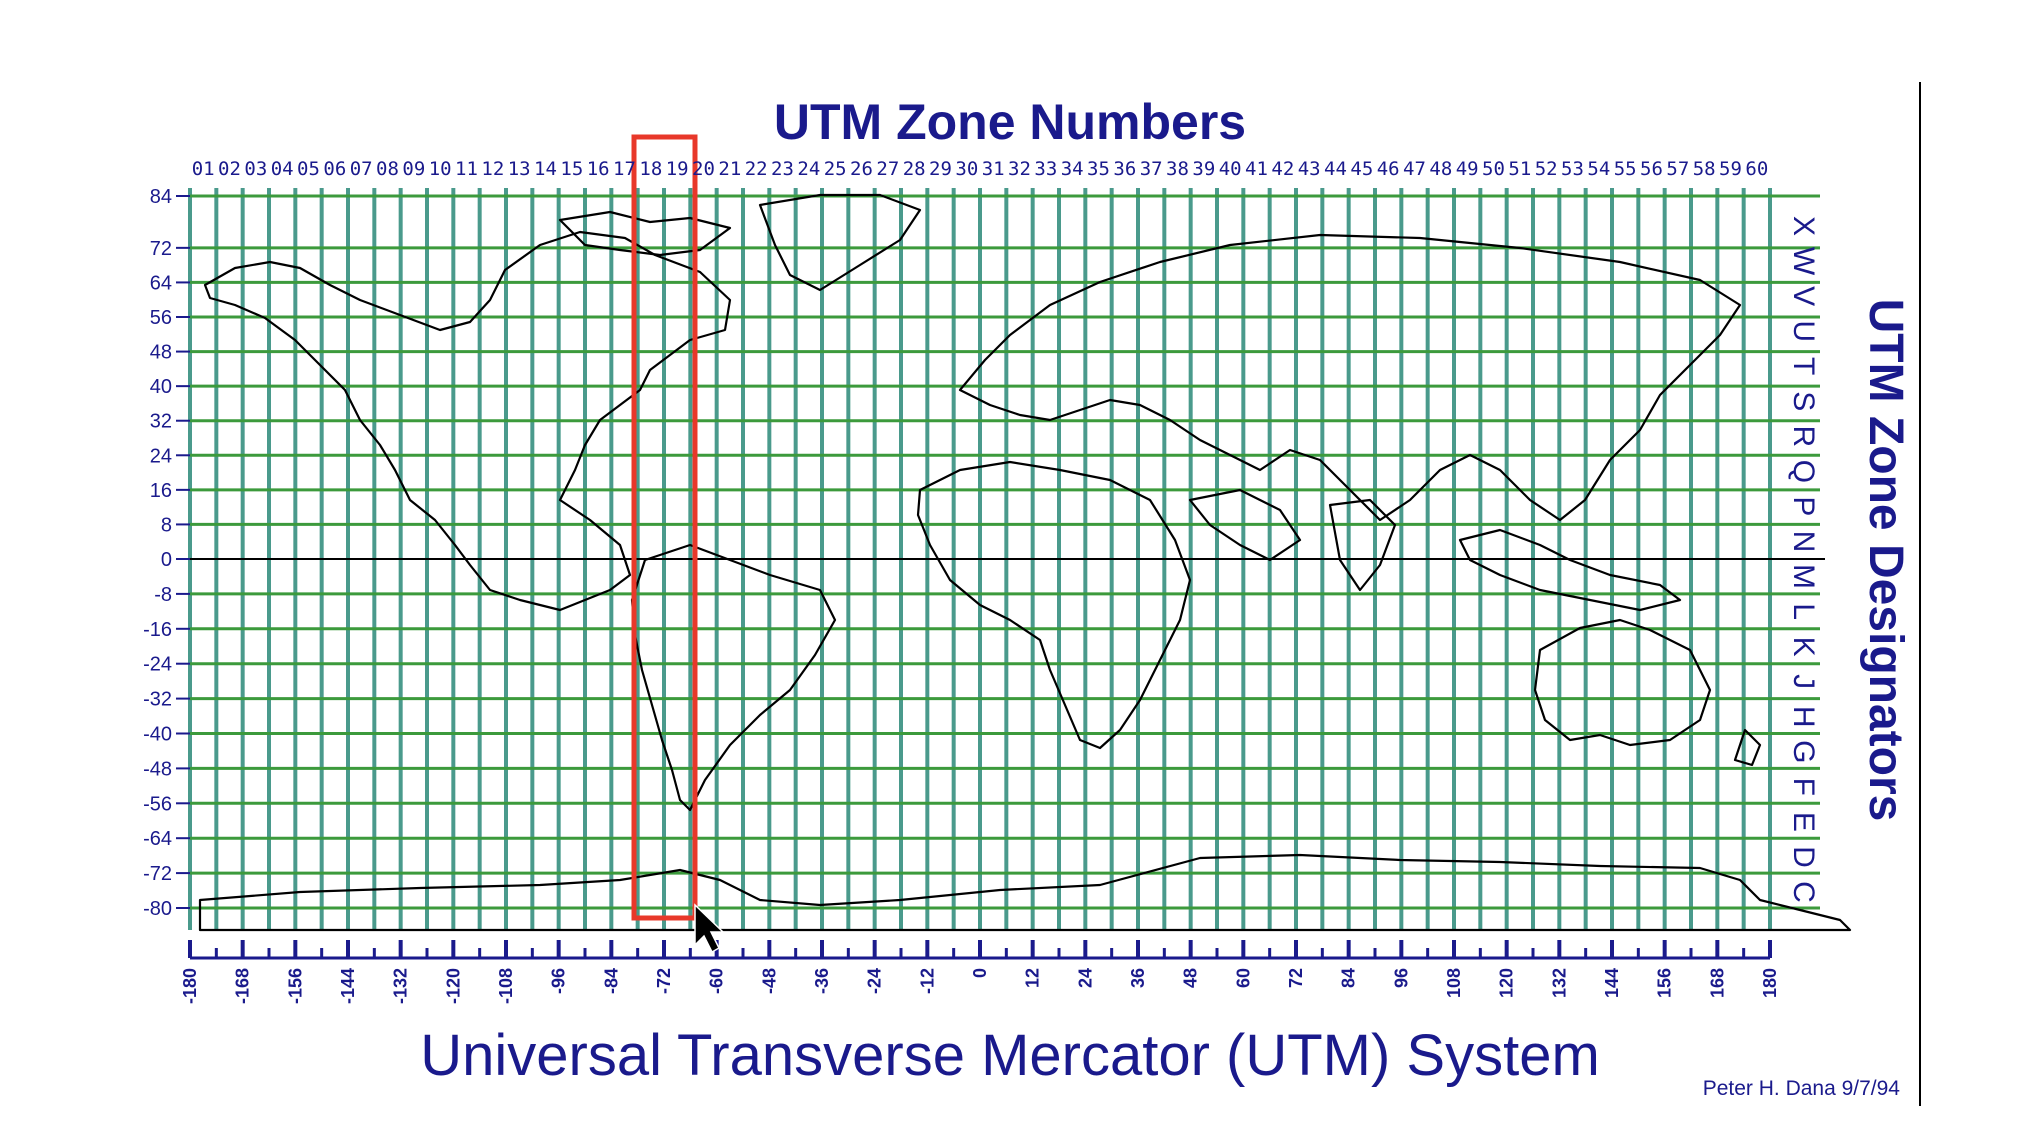 This screenshot has width=2024, height=1148. I want to click on latitude-label: 48, so click(161, 353).